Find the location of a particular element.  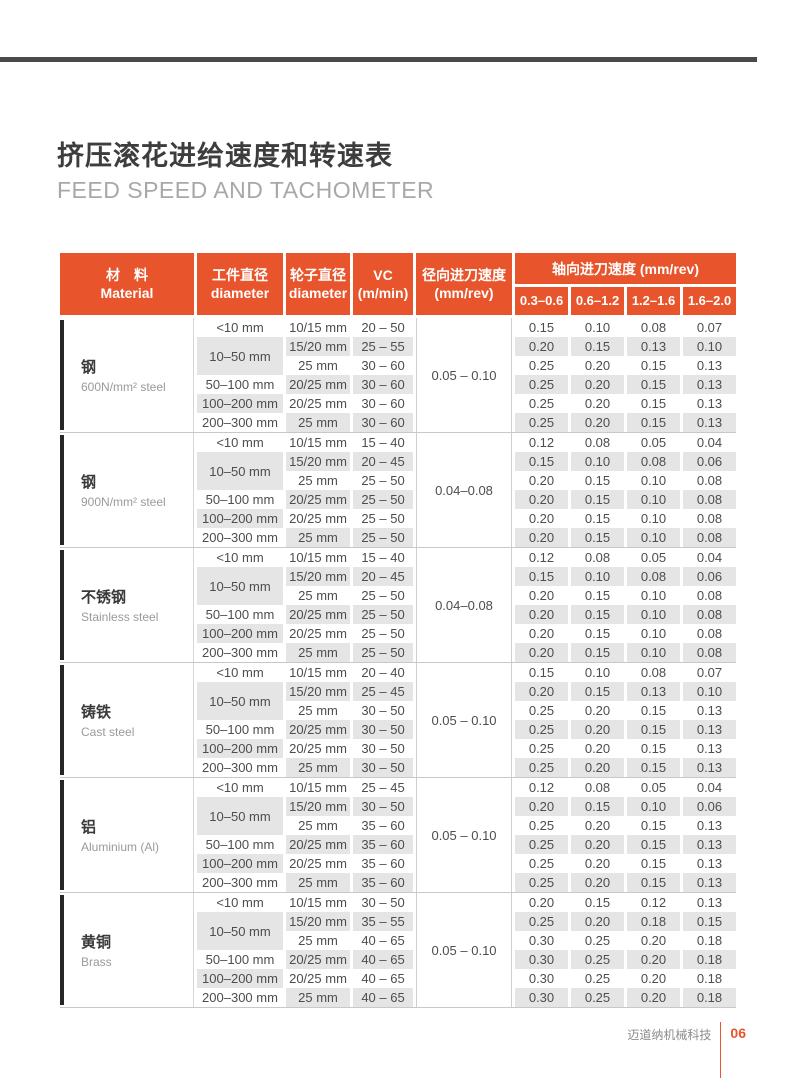

axial-feed-column-3: 0.12 0.18 0.20 0.20 0.20 0.20 is located at coordinates (653, 950).